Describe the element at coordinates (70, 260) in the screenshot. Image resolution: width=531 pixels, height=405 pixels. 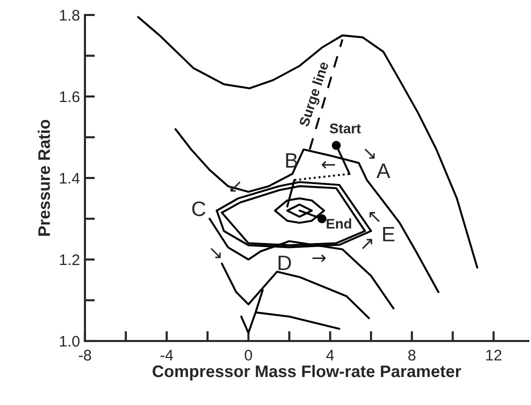
I see `y-tick-label: 1.2` at that location.